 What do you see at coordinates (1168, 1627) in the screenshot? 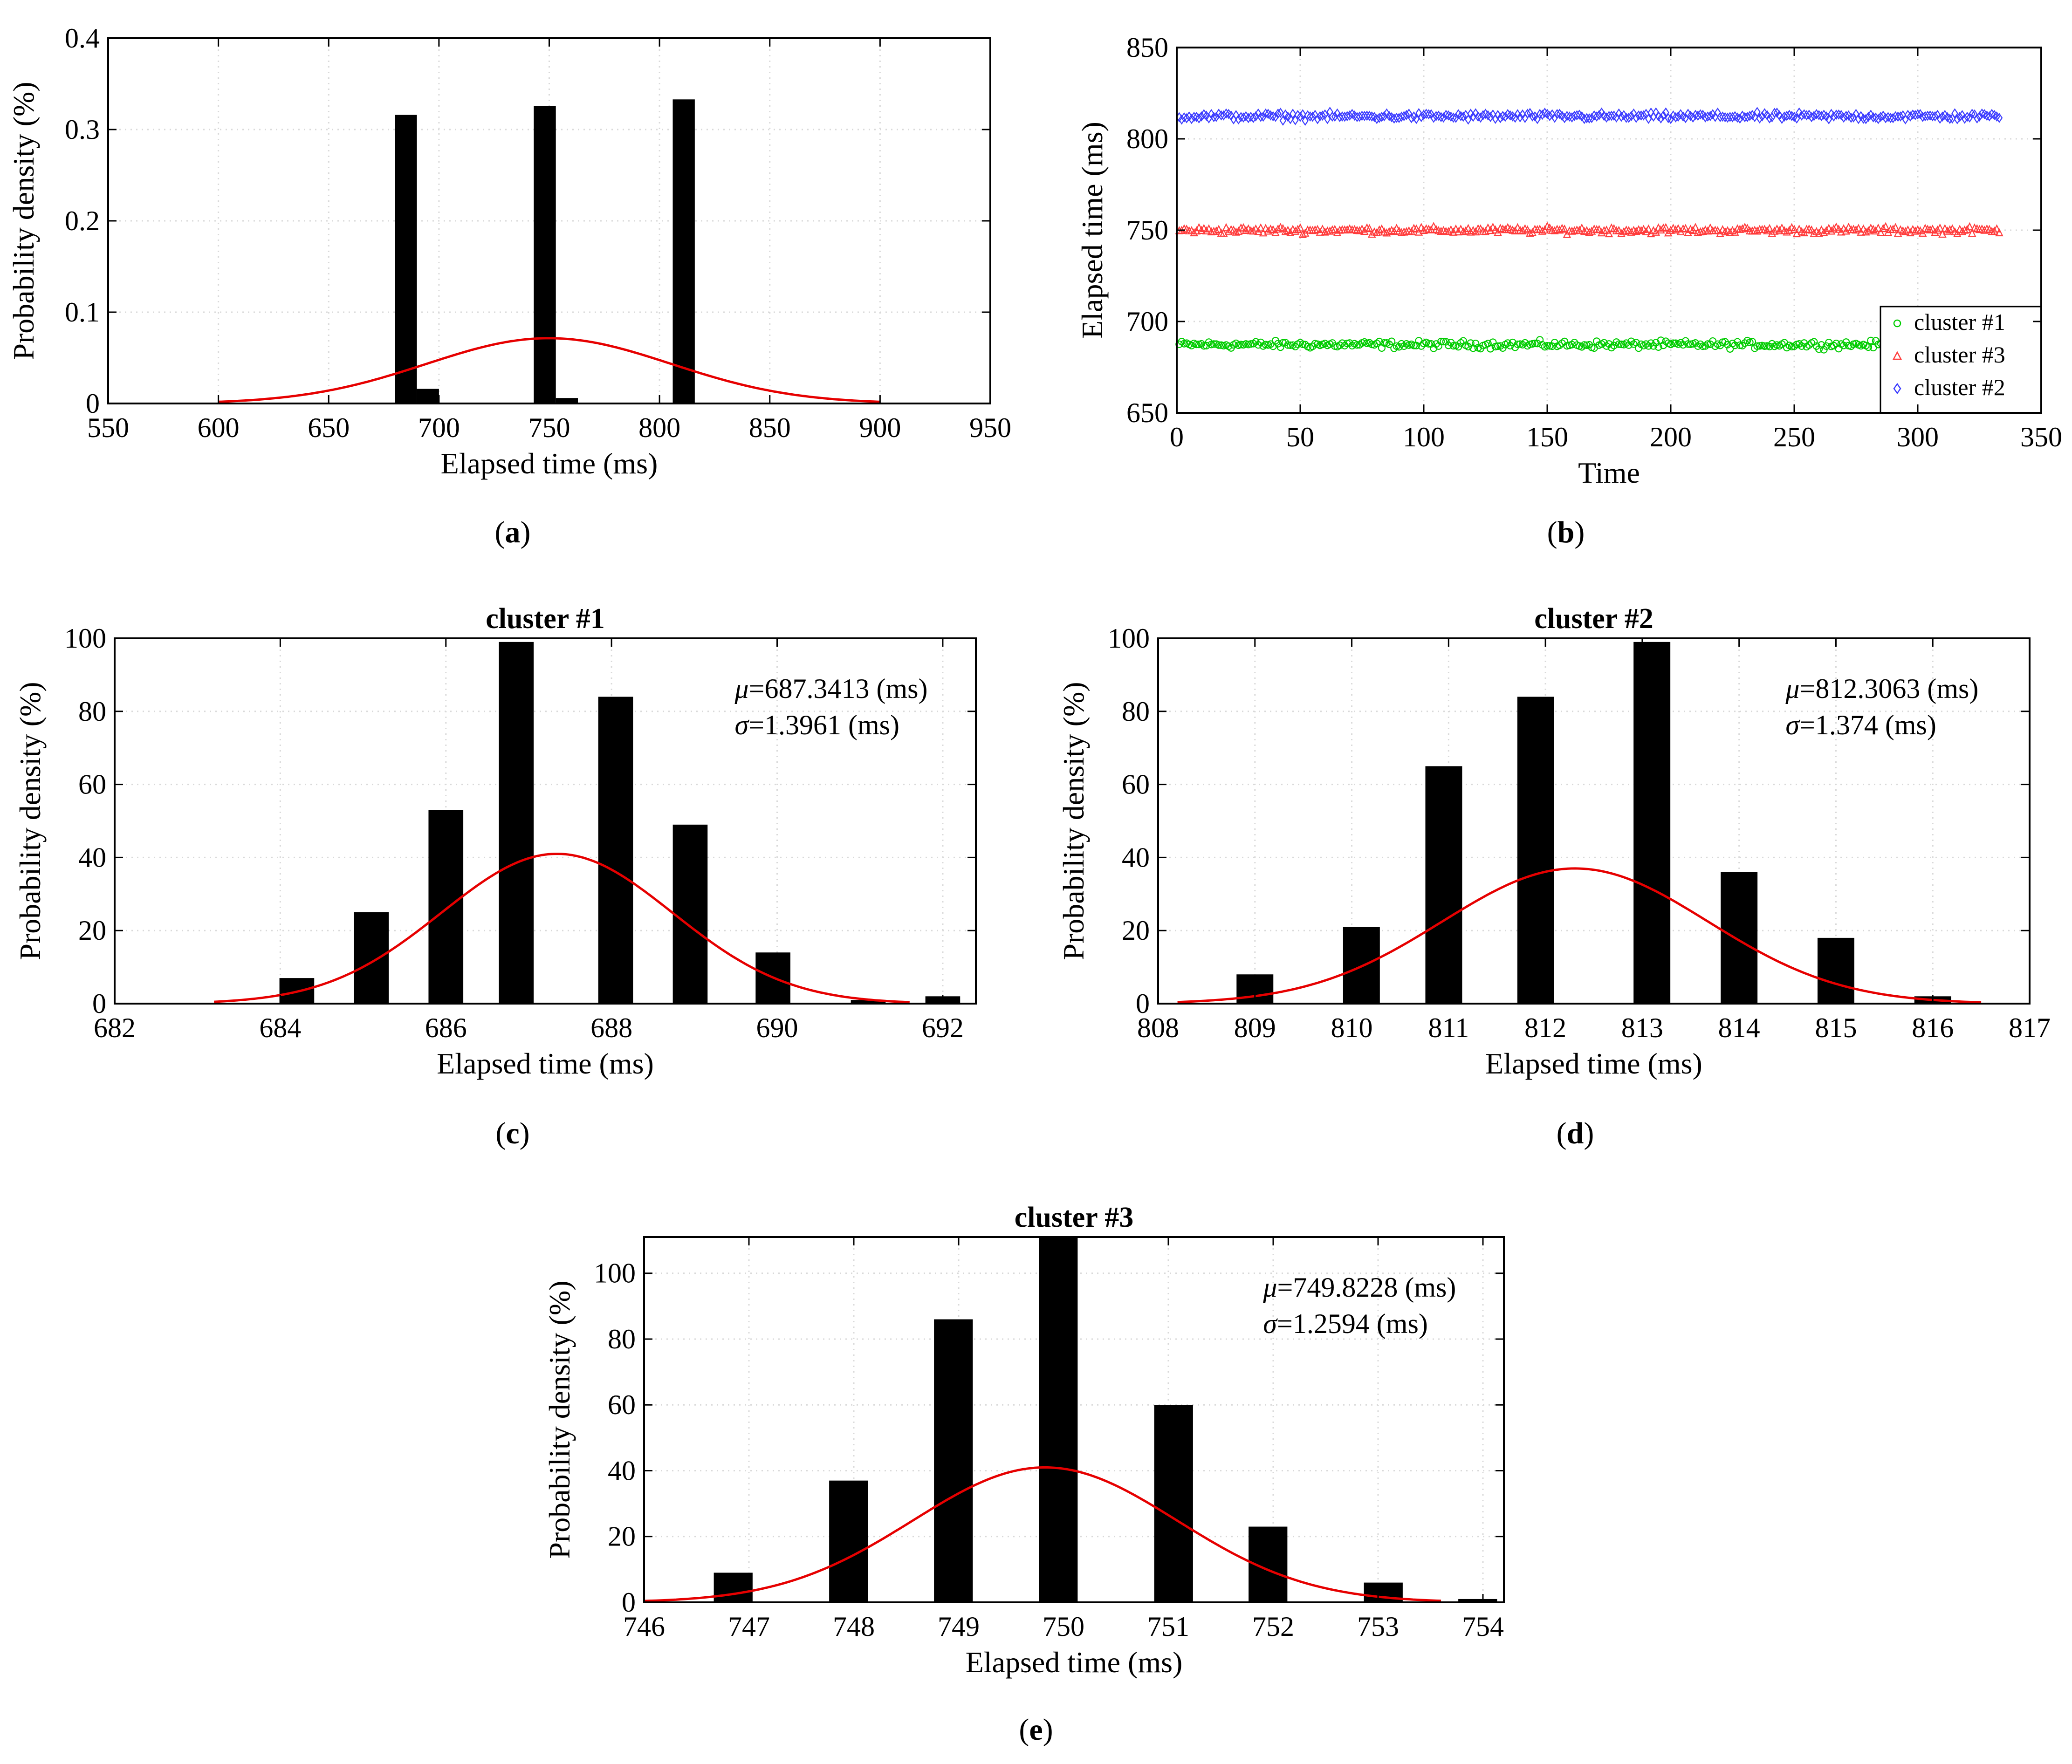
I see `x-tick-label: 751` at bounding box center [1168, 1627].